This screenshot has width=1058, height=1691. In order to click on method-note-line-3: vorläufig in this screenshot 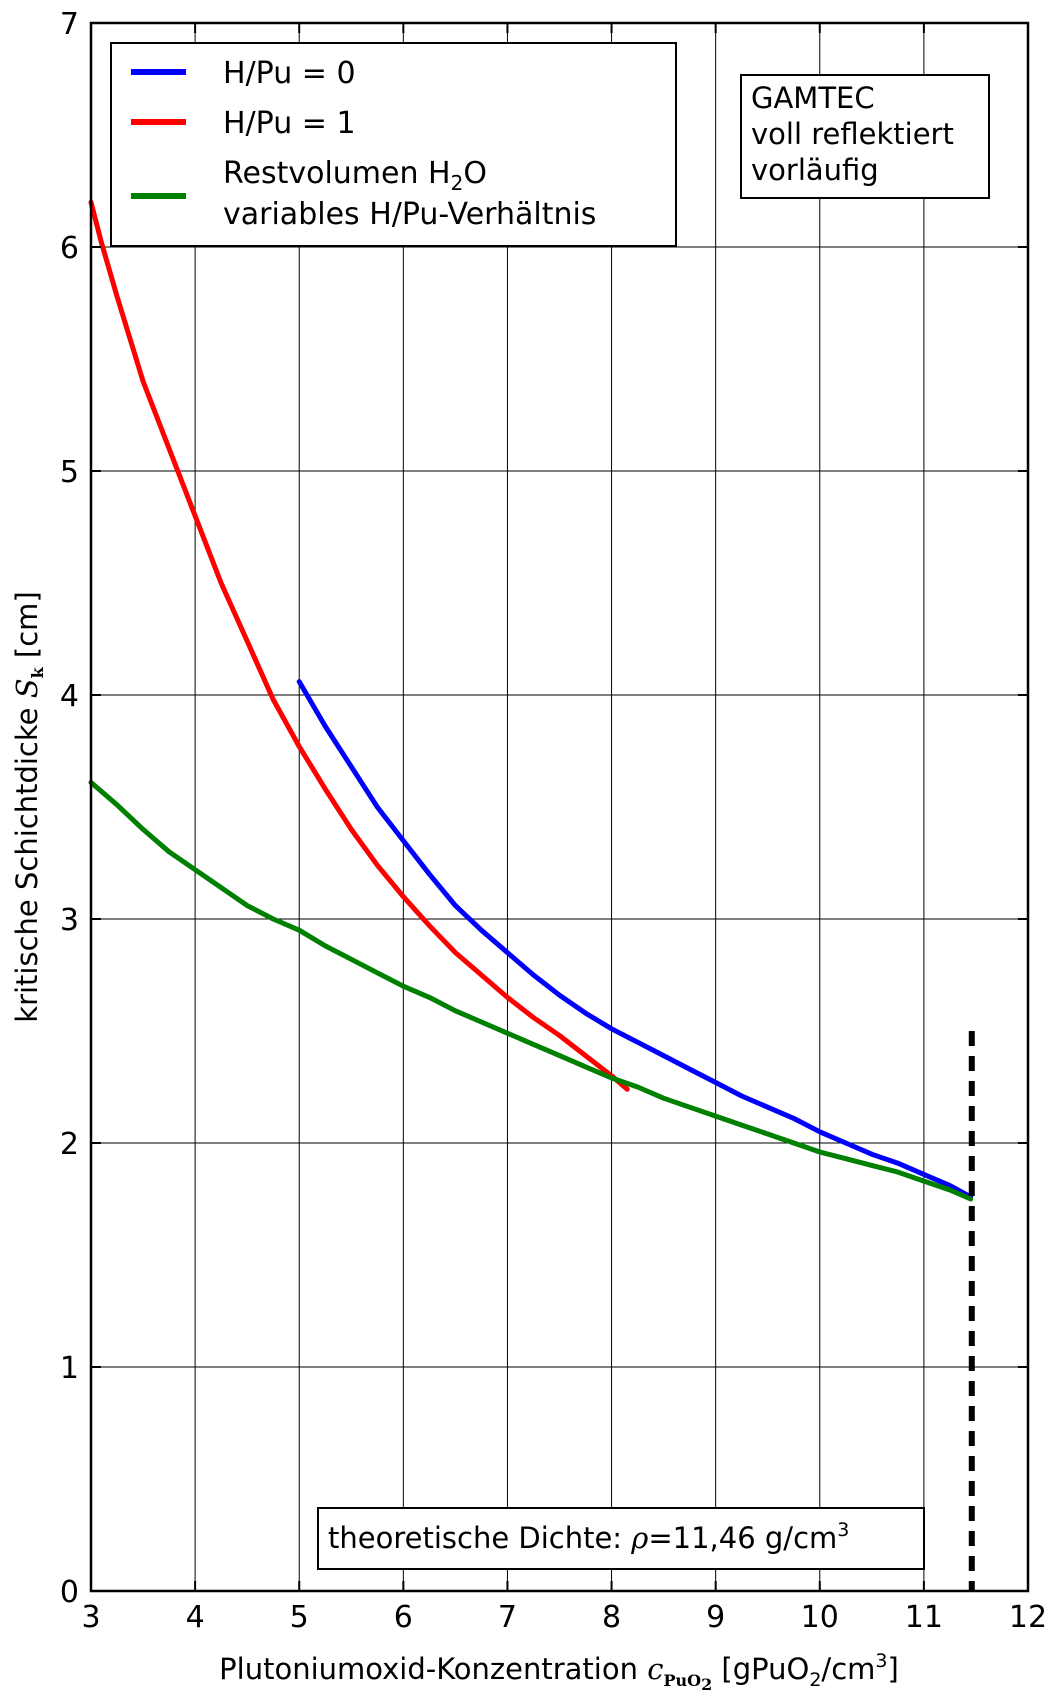, I will do `click(815, 170)`.